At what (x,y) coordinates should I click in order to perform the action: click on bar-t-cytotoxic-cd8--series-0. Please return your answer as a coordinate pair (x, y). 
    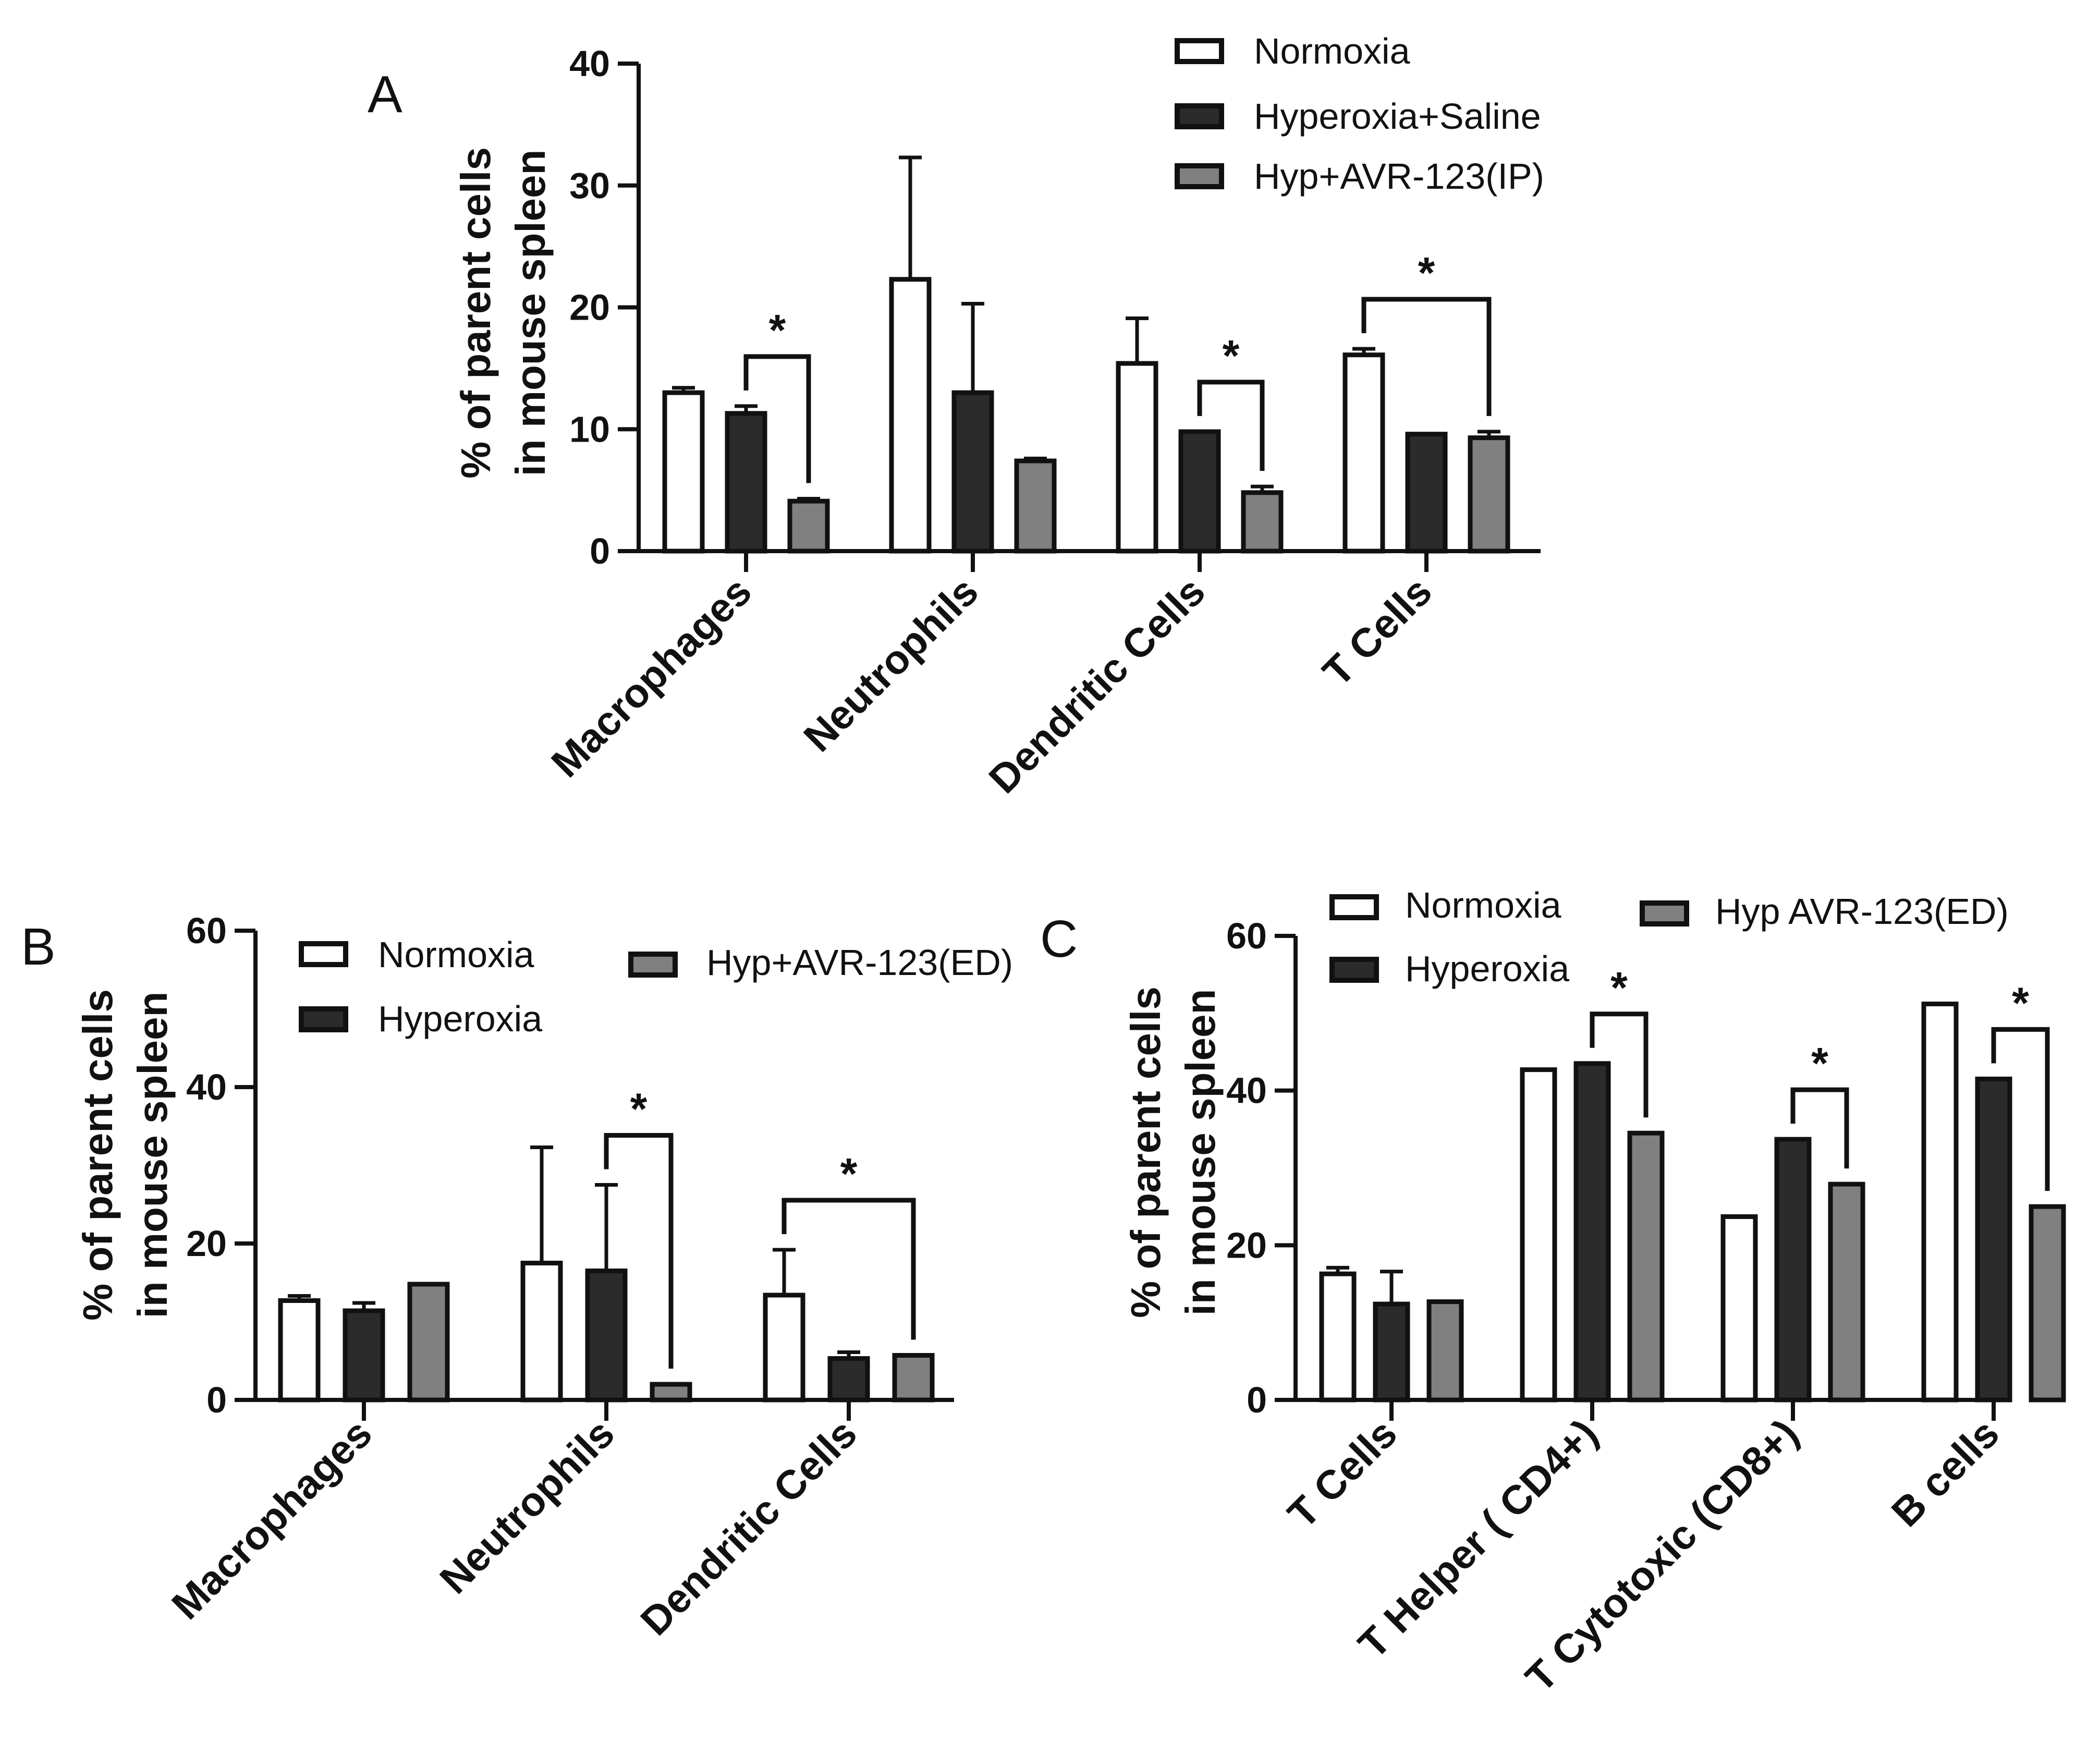
    Looking at the image, I should click on (1739, 1308).